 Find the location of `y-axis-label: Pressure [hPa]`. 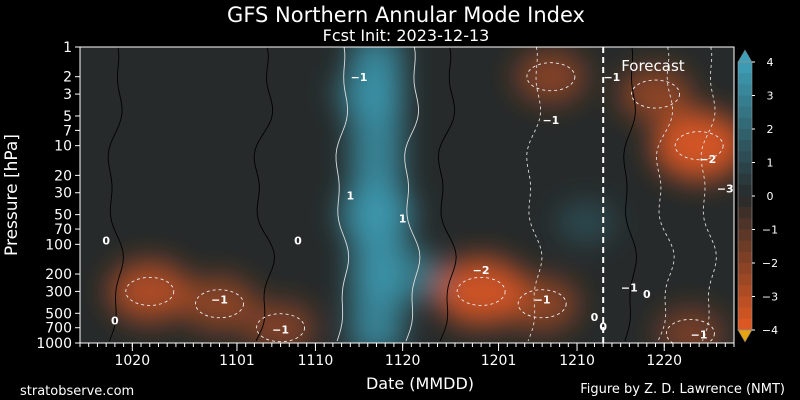

y-axis-label: Pressure [hPa] is located at coordinates (12, 195).